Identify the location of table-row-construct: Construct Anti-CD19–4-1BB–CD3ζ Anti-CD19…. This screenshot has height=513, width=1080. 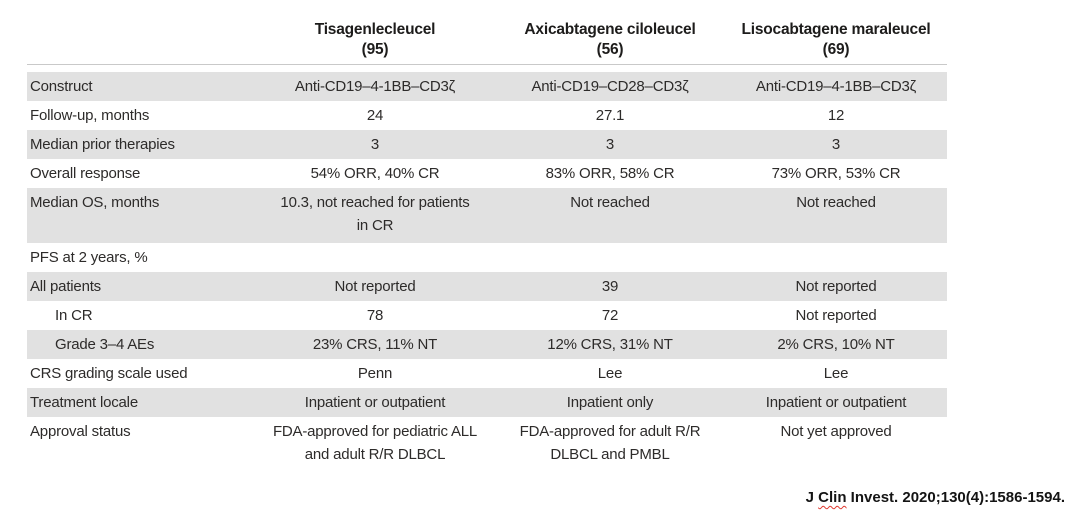
(487, 86).